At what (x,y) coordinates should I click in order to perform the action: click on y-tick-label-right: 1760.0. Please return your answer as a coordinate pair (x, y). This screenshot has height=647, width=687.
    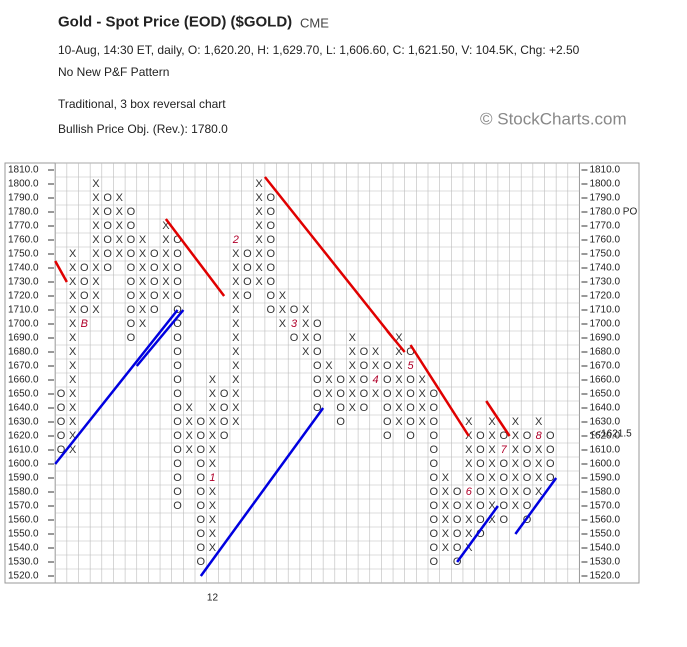
    Looking at the image, I should click on (604, 240).